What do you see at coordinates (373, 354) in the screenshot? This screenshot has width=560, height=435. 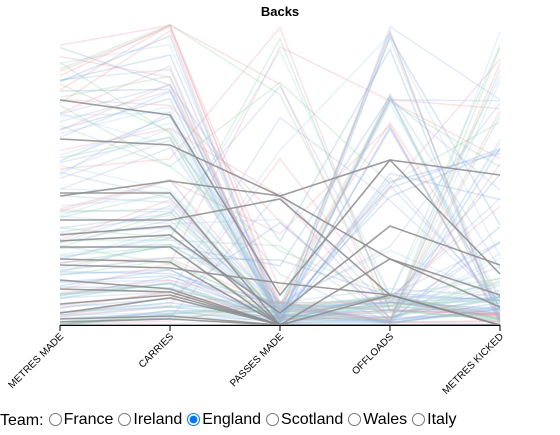 I see `axis-label: OFFLOADS` at bounding box center [373, 354].